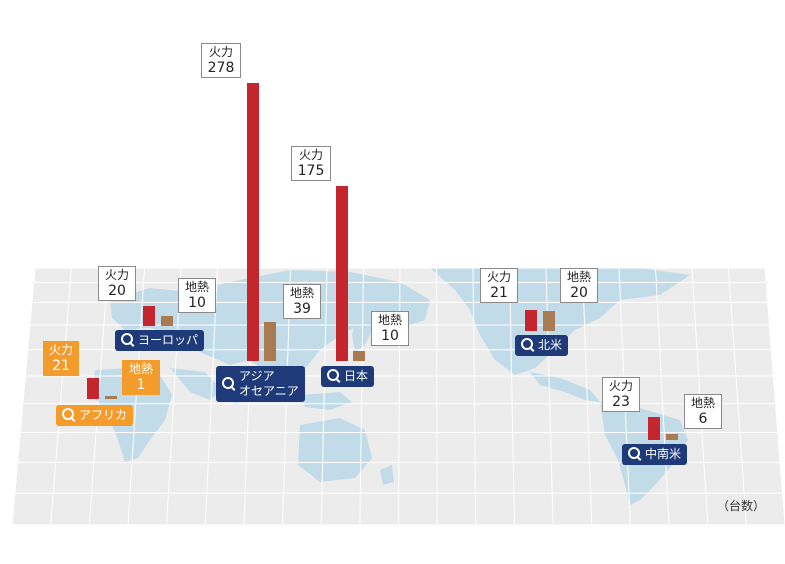 The height and width of the screenshot is (564, 785). Describe the element at coordinates (93, 388) in the screenshot. I see `africa-thermal-bar` at that location.